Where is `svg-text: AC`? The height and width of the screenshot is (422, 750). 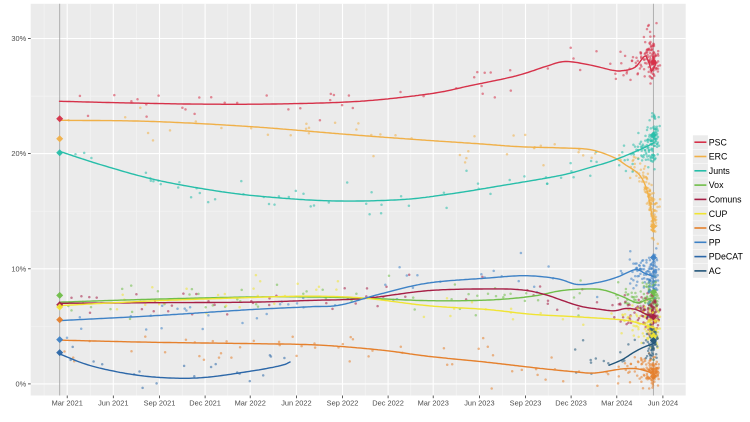
svg-text: AC is located at coordinates (715, 271).